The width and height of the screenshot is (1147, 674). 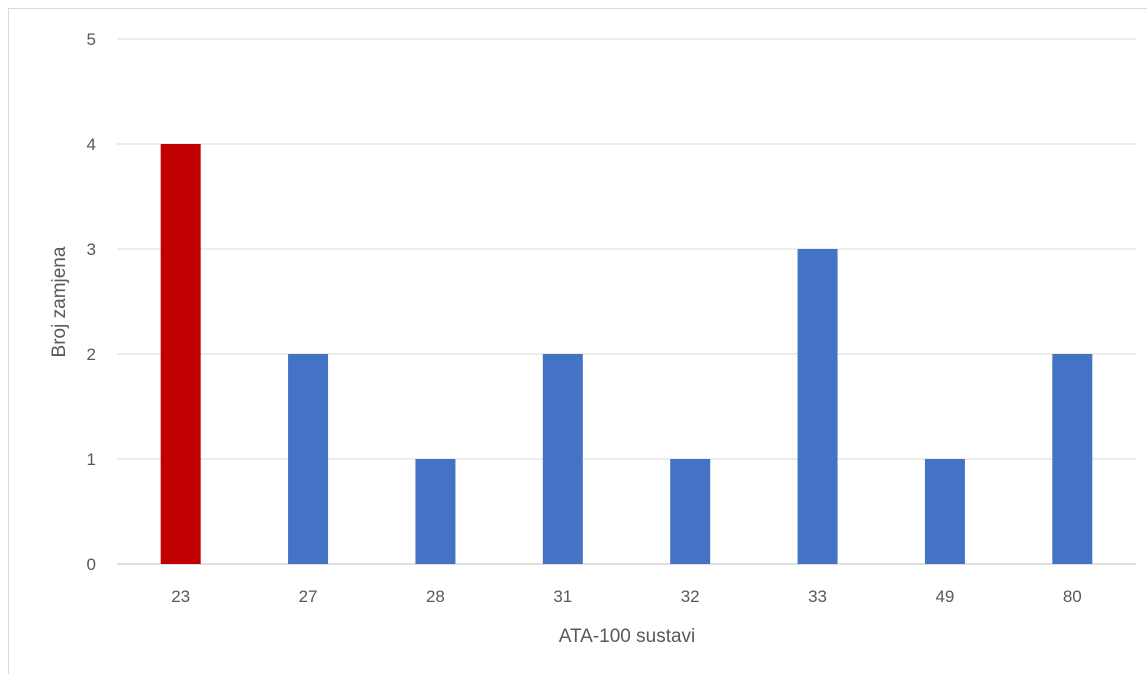 What do you see at coordinates (91, 144) in the screenshot?
I see `y-tick-label: 4` at bounding box center [91, 144].